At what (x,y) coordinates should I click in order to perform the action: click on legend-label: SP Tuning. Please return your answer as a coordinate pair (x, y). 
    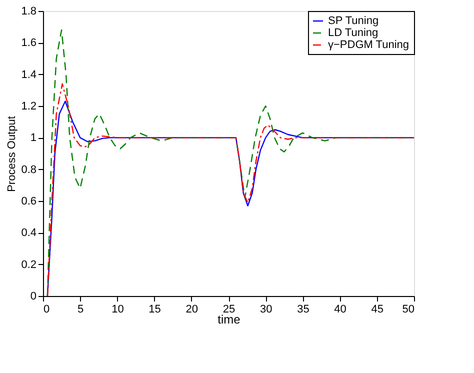
    Looking at the image, I should click on (353, 21).